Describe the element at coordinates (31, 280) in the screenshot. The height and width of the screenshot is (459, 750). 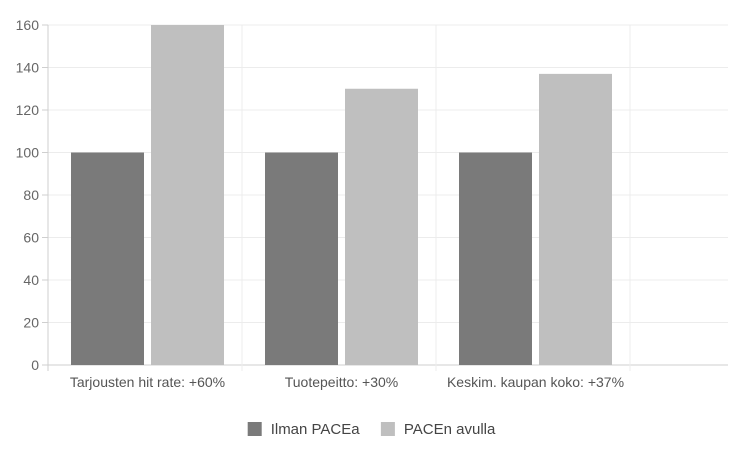
I see `y-tick-label: 40` at that location.